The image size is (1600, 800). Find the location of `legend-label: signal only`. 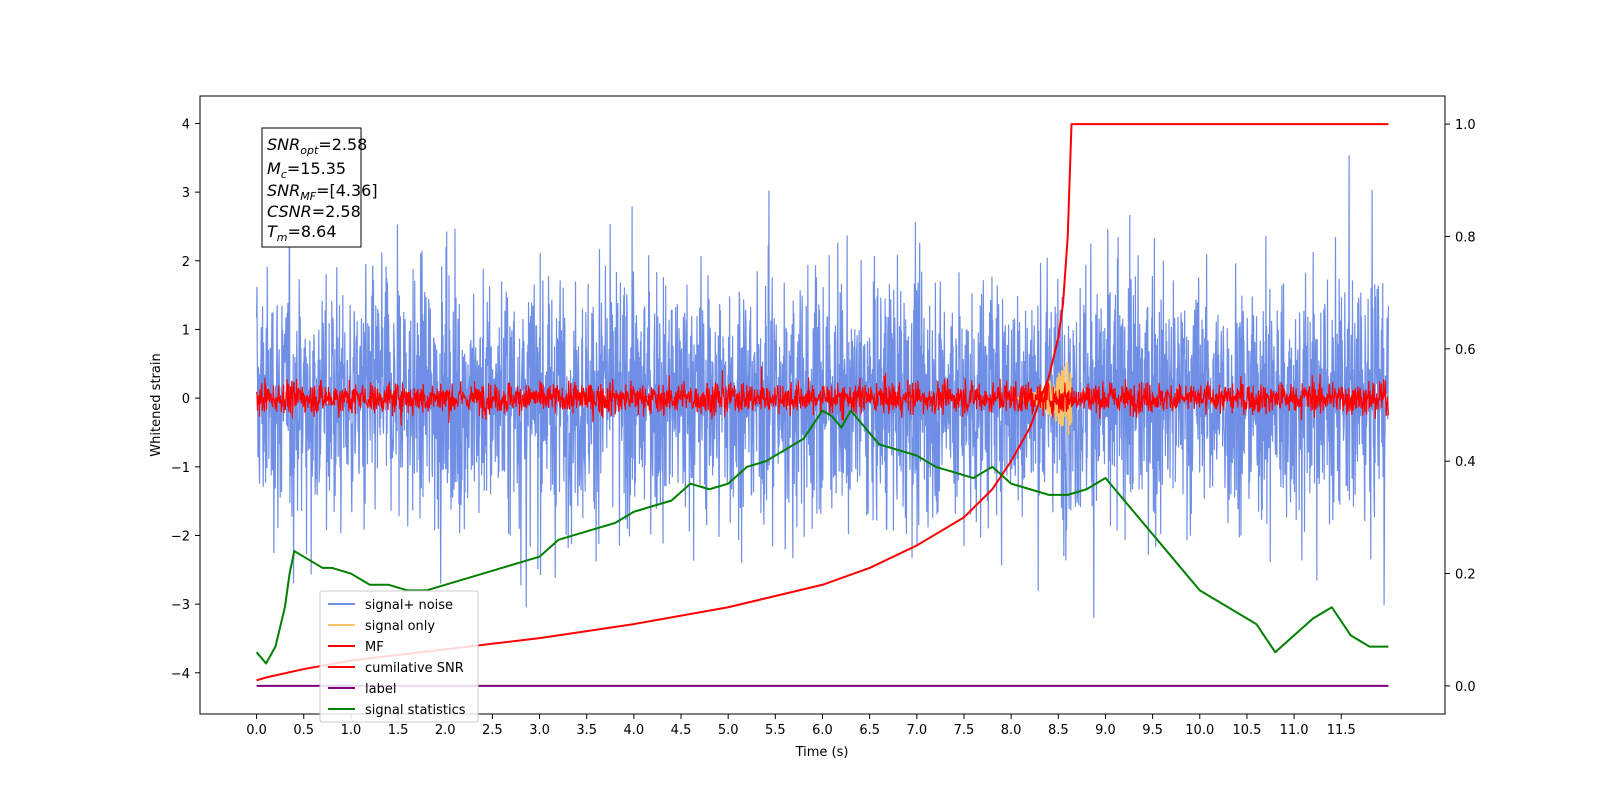

legend-label: signal only is located at coordinates (400, 626).